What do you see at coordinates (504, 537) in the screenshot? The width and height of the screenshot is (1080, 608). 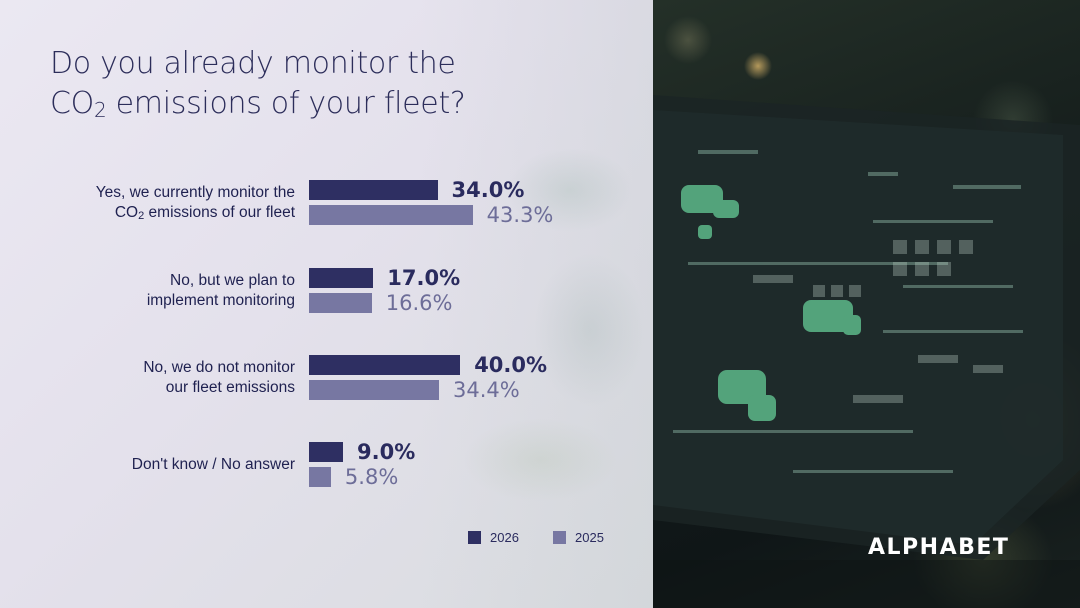 I see `legend-label-2026: 2026` at bounding box center [504, 537].